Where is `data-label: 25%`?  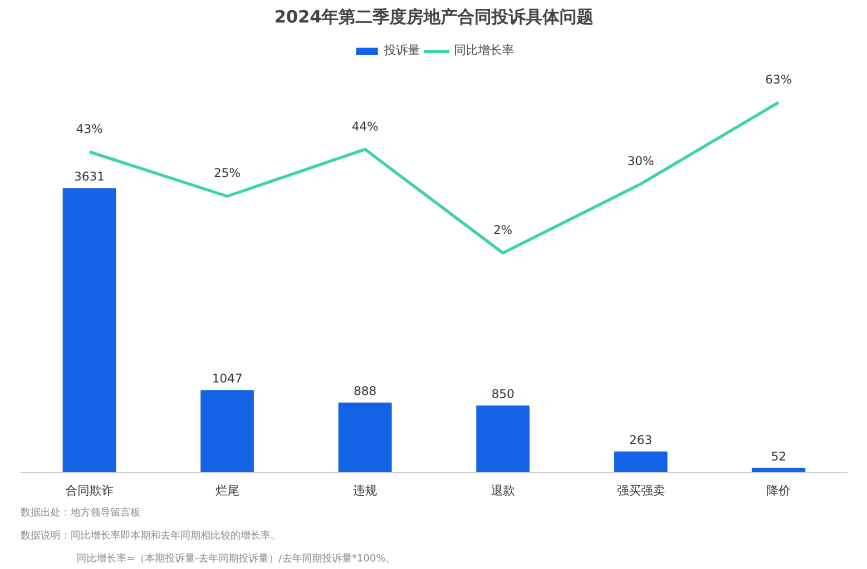 data-label: 25% is located at coordinates (227, 173).